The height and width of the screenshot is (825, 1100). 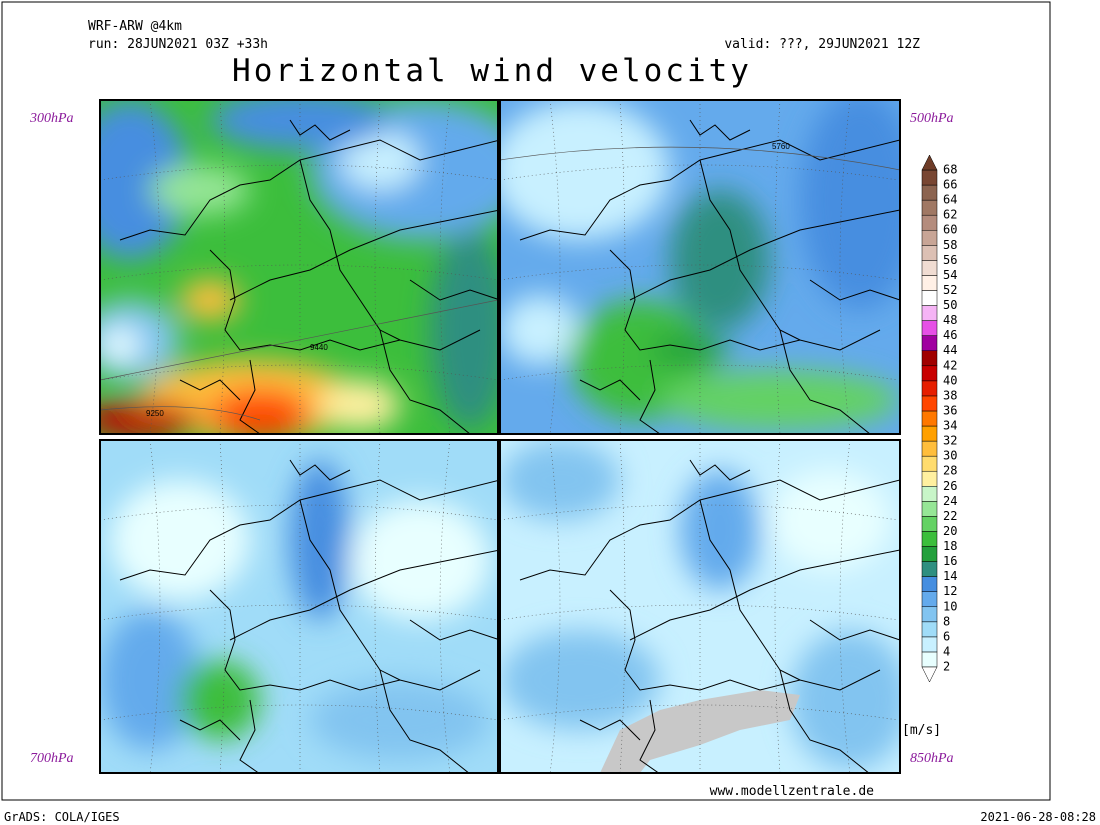 What do you see at coordinates (822, 44) in the screenshot?
I see `valid: valid: ???, 29JUN2021 12Z` at bounding box center [822, 44].